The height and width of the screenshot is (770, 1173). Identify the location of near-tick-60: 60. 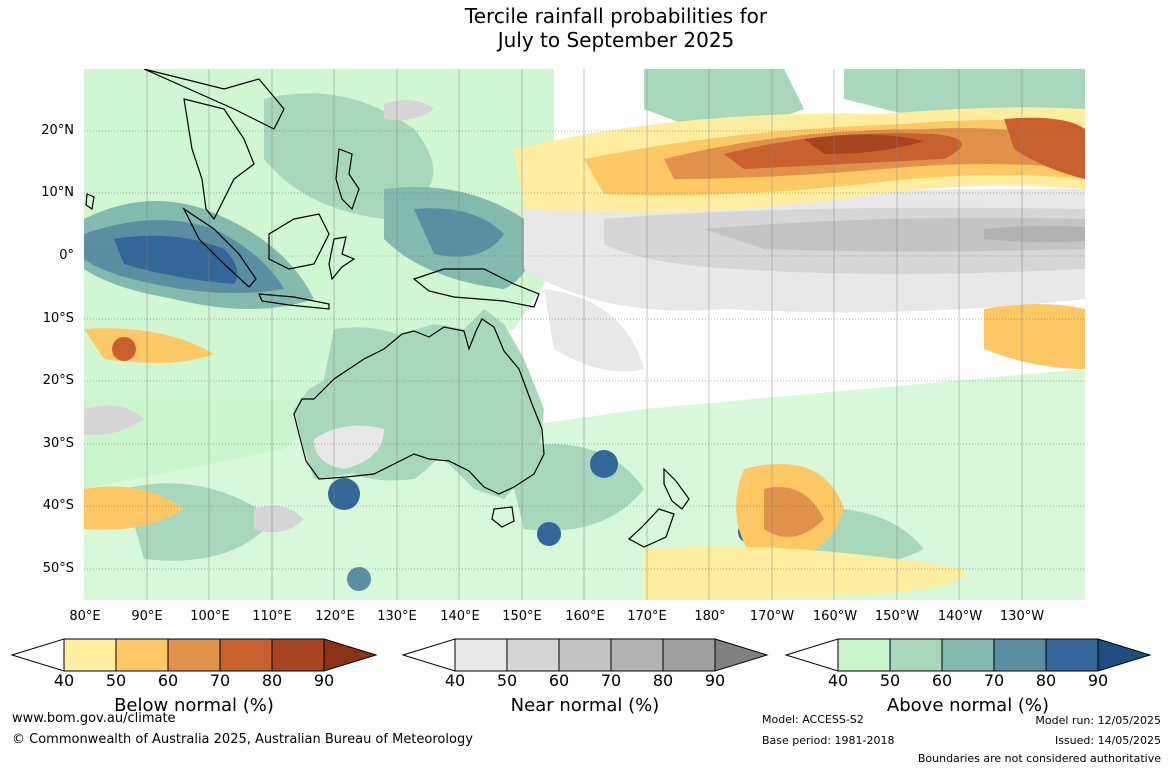
(559, 680).